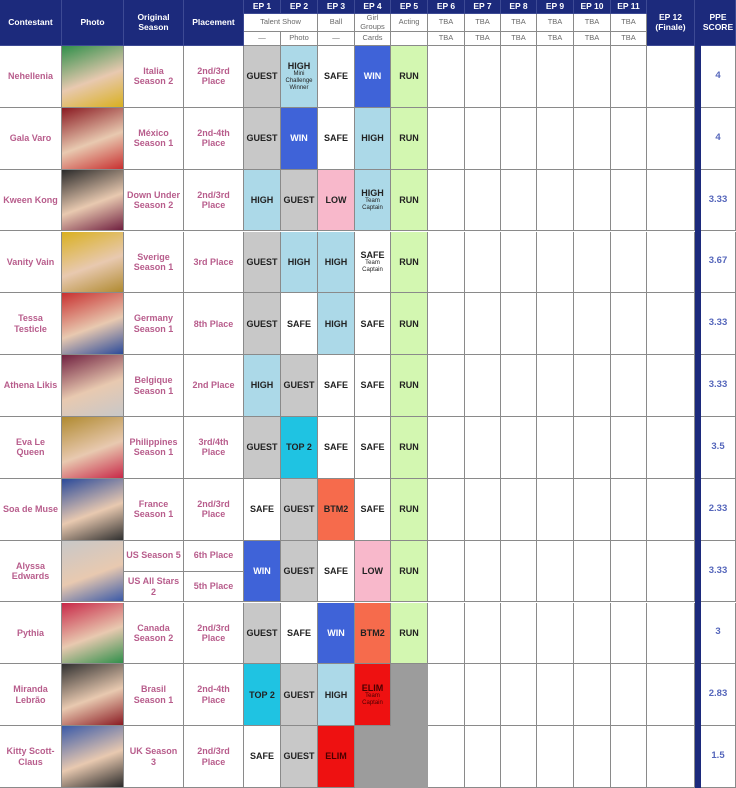 This screenshot has height=788, width=736. What do you see at coordinates (262, 571) in the screenshot?
I see `result-cell: WIN` at bounding box center [262, 571].